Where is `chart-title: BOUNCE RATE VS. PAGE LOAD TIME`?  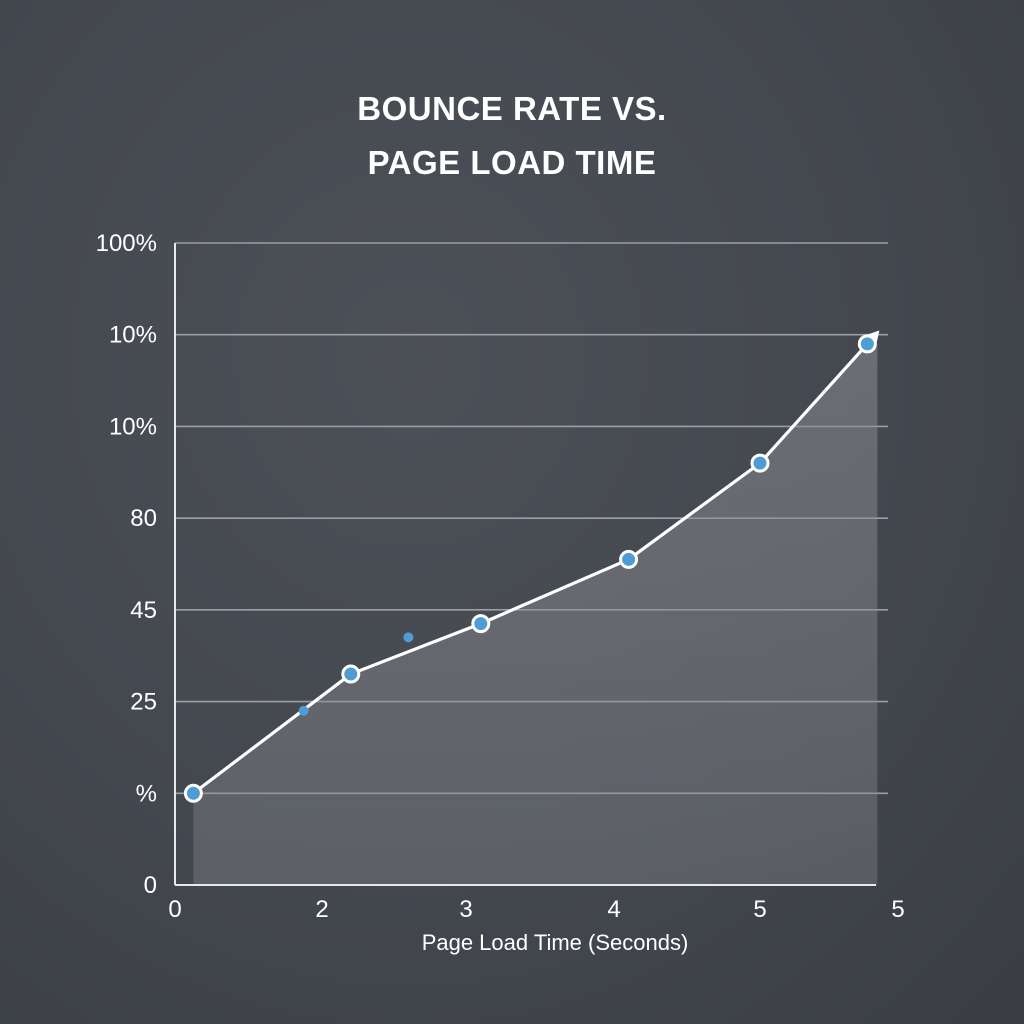
chart-title: BOUNCE RATE VS. PAGE LOAD TIME is located at coordinates (512, 136).